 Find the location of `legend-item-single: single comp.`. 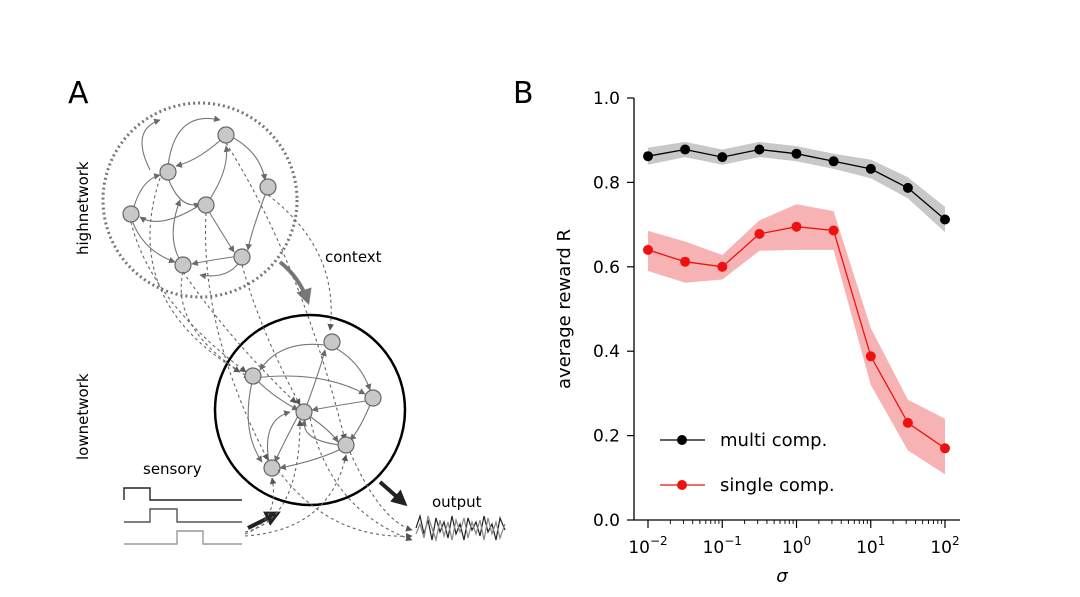

legend-item-single: single comp. is located at coordinates (747, 485).